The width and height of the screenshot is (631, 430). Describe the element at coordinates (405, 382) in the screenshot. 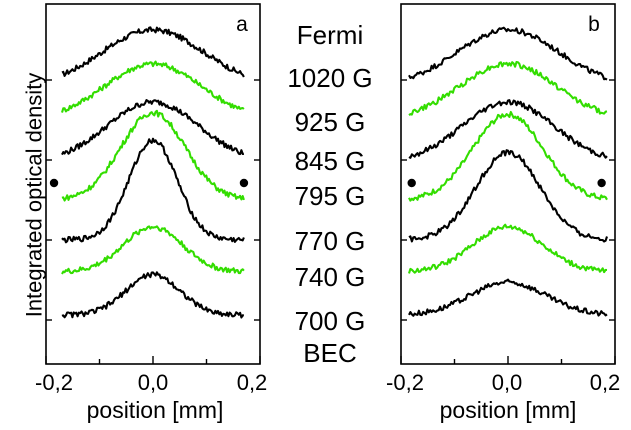

I see `panel-b-xtick-left: -0,2` at that location.